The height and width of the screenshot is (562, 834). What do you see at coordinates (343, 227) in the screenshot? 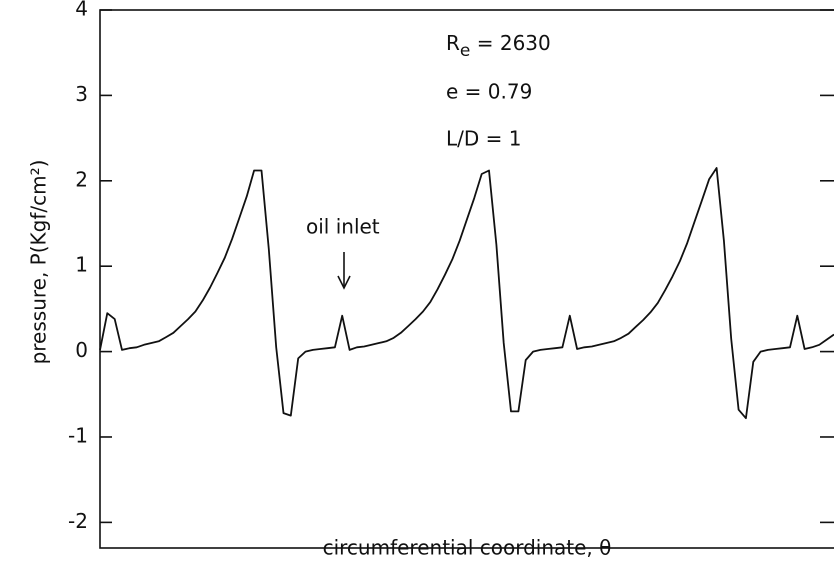
I see `annotation: oil inlet` at bounding box center [343, 227].